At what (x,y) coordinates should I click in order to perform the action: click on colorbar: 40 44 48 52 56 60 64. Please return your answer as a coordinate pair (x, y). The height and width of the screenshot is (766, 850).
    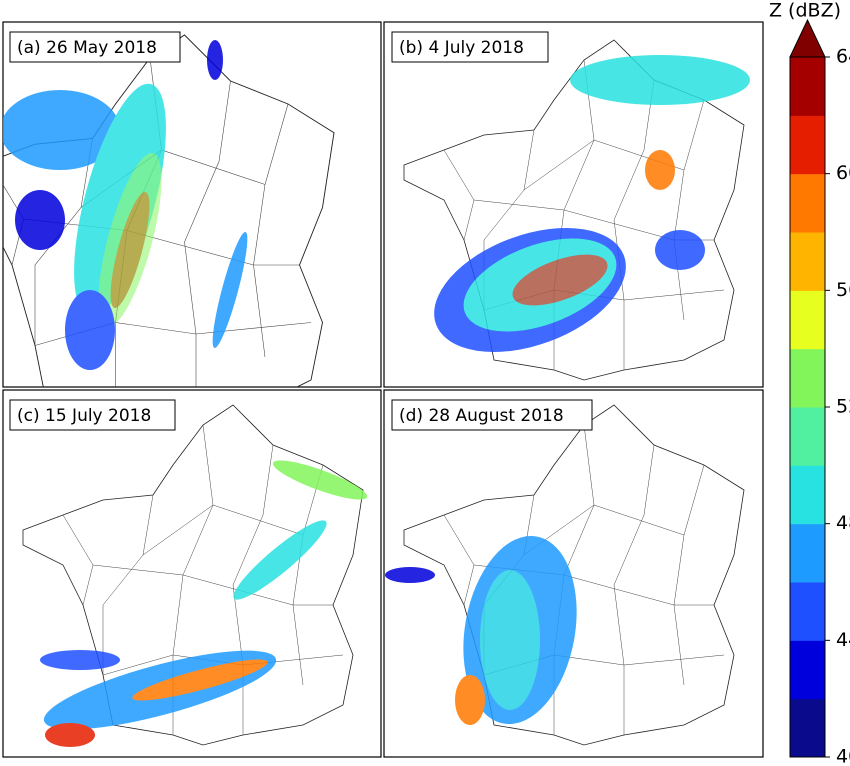
    Looking at the image, I should click on (819, 392).